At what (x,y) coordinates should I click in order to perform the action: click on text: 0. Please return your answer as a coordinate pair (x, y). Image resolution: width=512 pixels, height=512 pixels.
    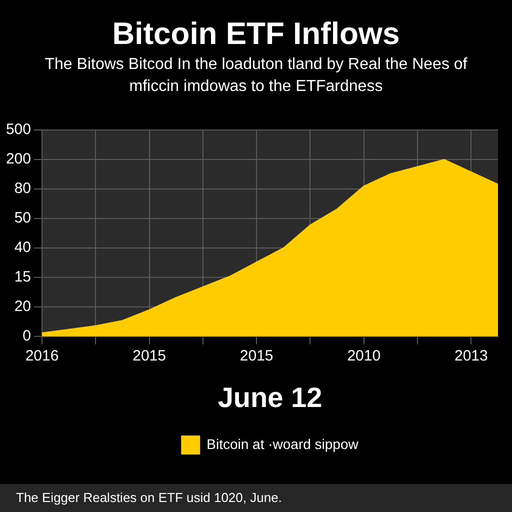
    Looking at the image, I should click on (26, 336).